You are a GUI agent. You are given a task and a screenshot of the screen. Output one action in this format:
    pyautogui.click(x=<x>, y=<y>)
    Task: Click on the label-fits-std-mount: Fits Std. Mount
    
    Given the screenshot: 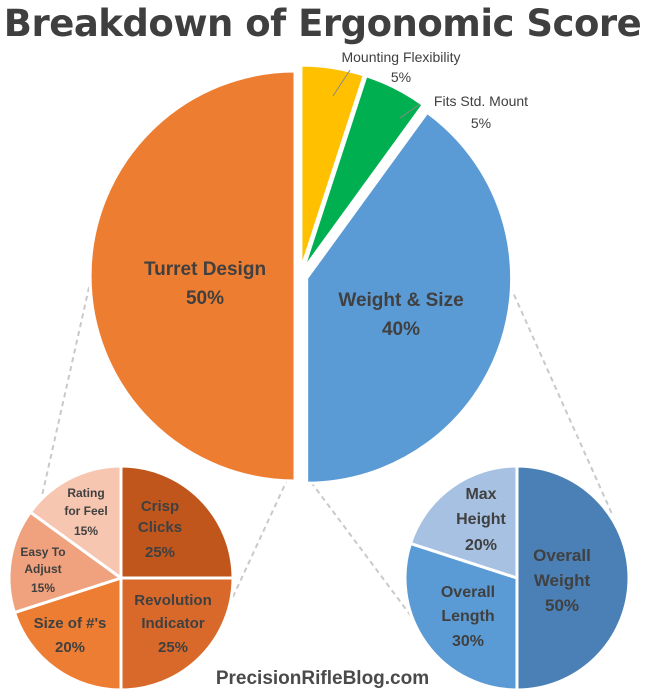 What is the action you would take?
    pyautogui.click(x=481, y=101)
    